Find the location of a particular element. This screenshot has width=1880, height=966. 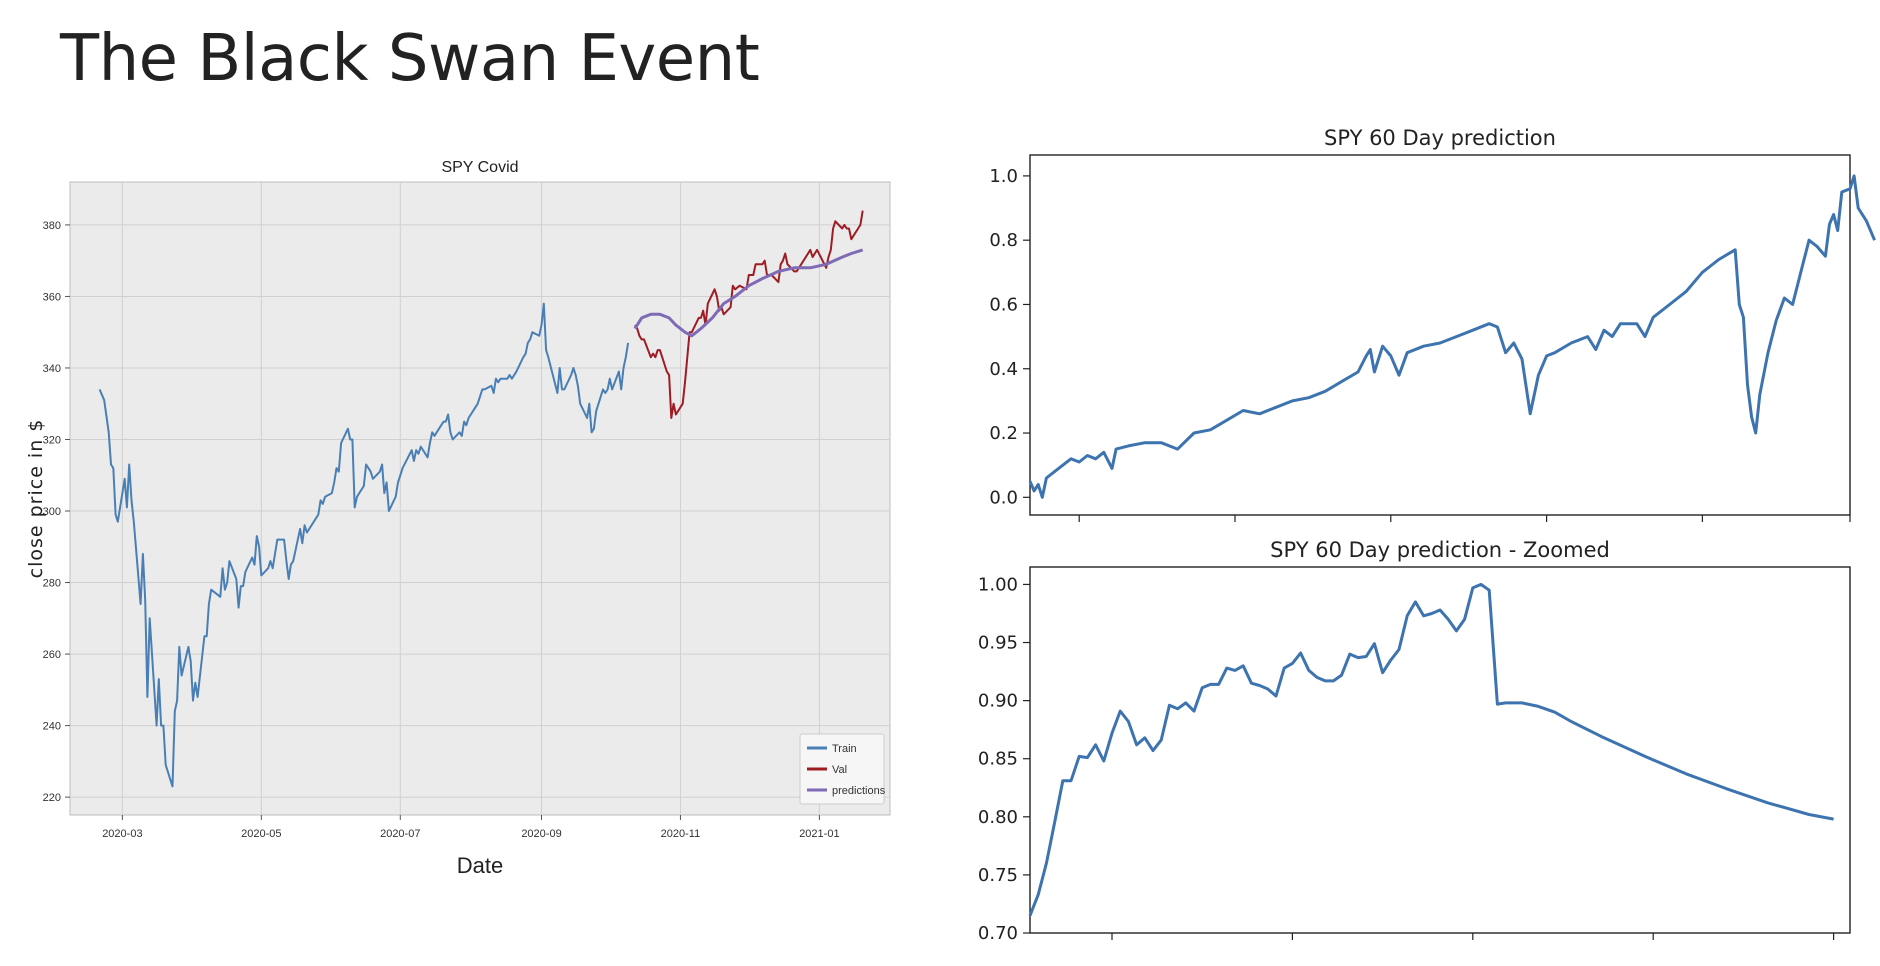

y-tick-label: 0.75 is located at coordinates (998, 875).